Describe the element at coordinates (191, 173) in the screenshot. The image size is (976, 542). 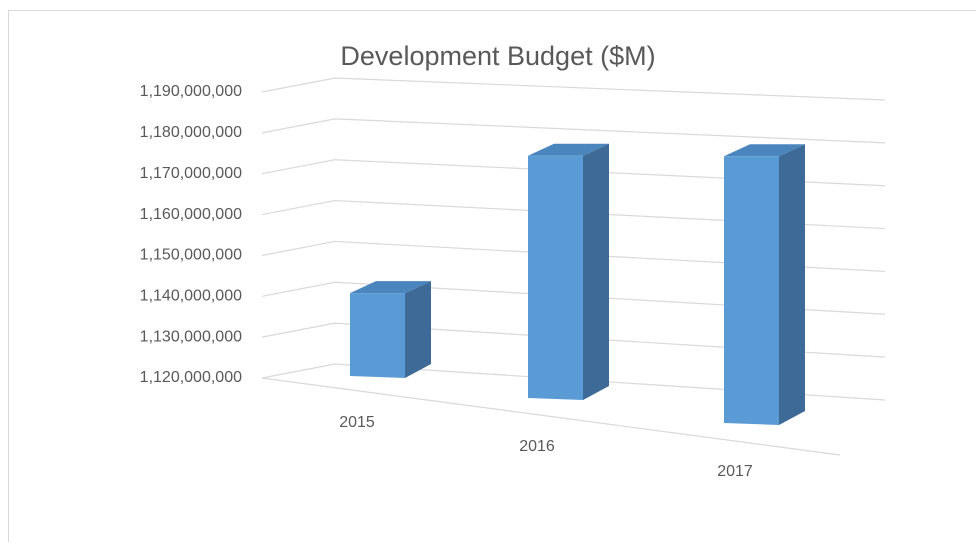
I see `y-tick-label: 1,170,000,000` at that location.